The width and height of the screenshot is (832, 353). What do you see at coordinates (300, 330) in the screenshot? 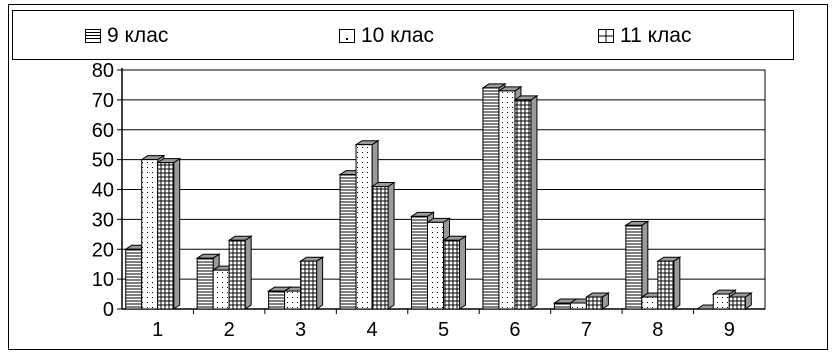
I see `x-tick-label: 3` at bounding box center [300, 330].